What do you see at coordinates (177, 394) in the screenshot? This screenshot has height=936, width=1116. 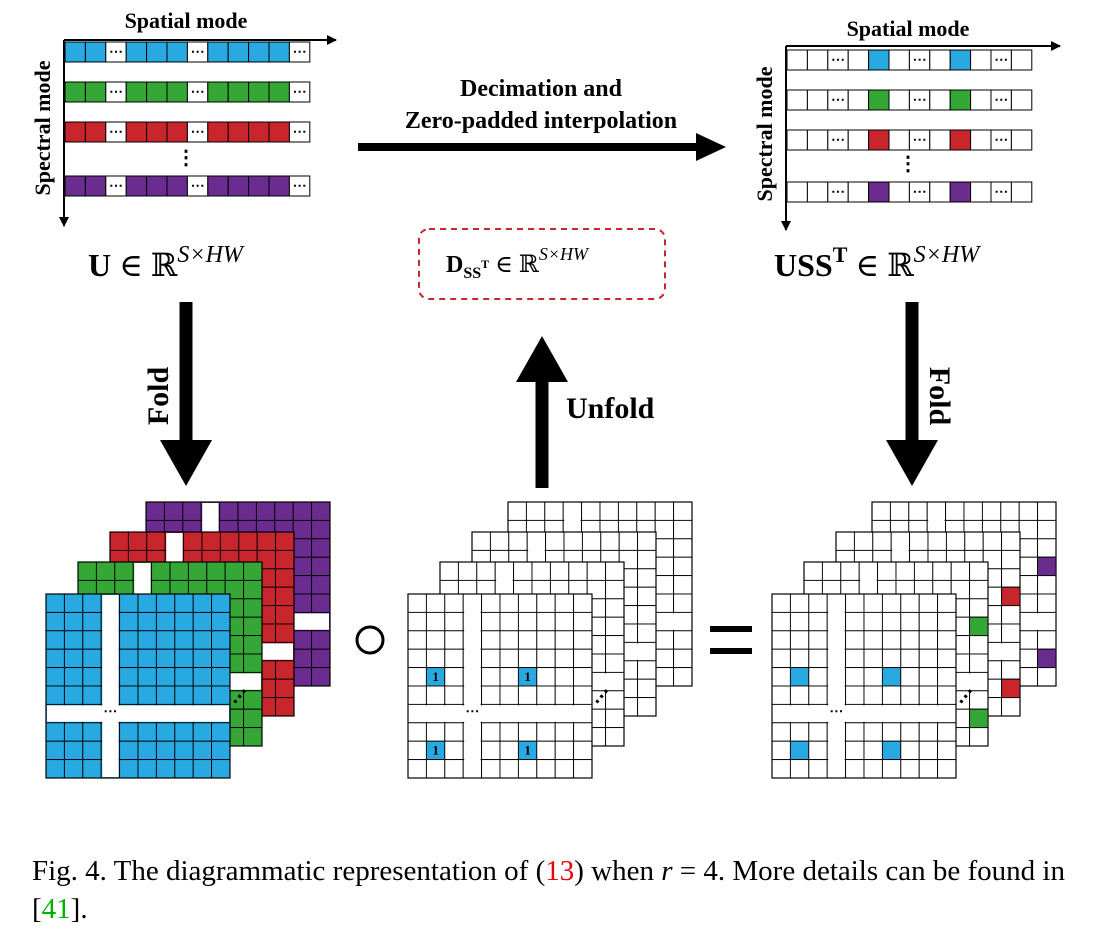 I see `fold-arrow-left: Fold` at bounding box center [177, 394].